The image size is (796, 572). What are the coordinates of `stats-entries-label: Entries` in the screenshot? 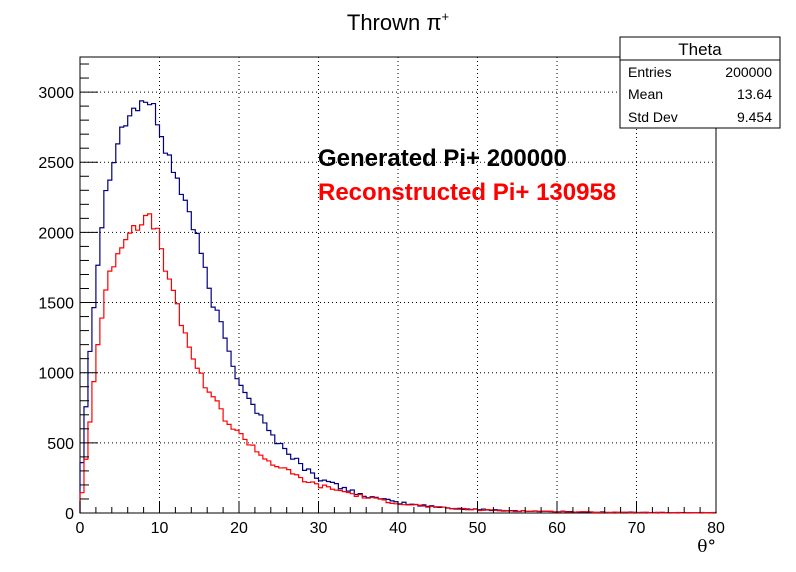 It's located at (650, 72).